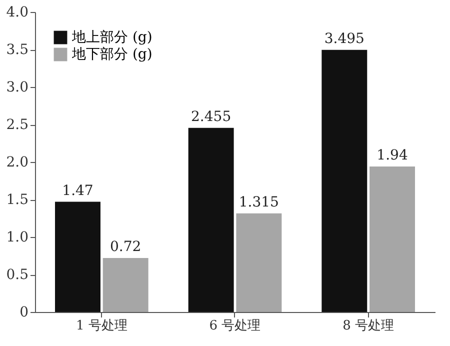 This screenshot has height=346, width=450. I want to click on y-tick-label: 3.5, so click(17, 50).